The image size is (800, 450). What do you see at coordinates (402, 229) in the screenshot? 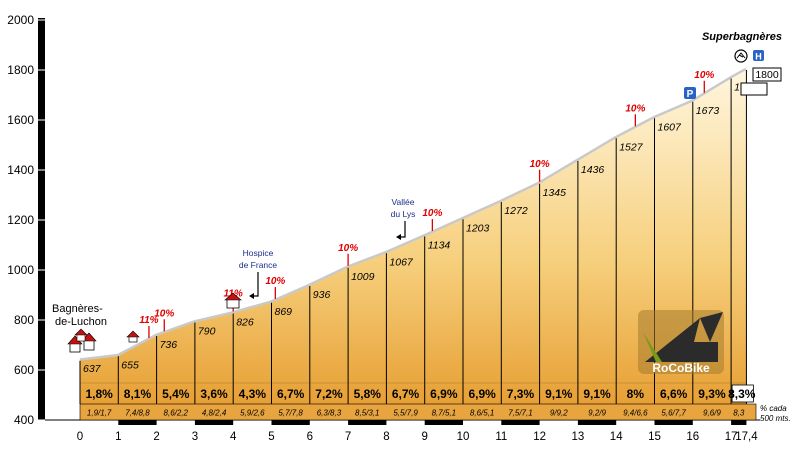
I see `vallee-arrow-icon` at bounding box center [402, 229].